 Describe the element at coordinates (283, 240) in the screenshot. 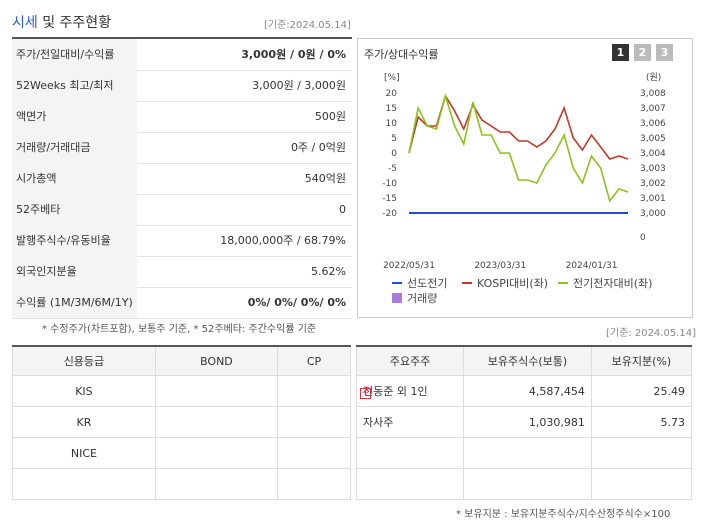

I see `info-value: 18,000,000주 / 68.79%` at that location.